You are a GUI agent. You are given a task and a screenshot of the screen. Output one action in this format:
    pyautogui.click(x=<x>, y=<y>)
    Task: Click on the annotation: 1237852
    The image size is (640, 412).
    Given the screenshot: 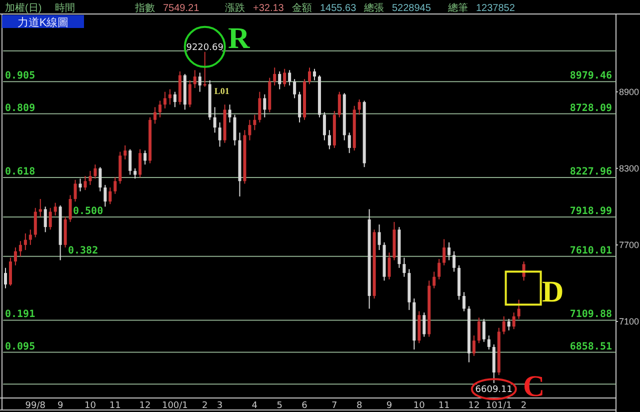 What is the action you would take?
    pyautogui.click(x=496, y=8)
    